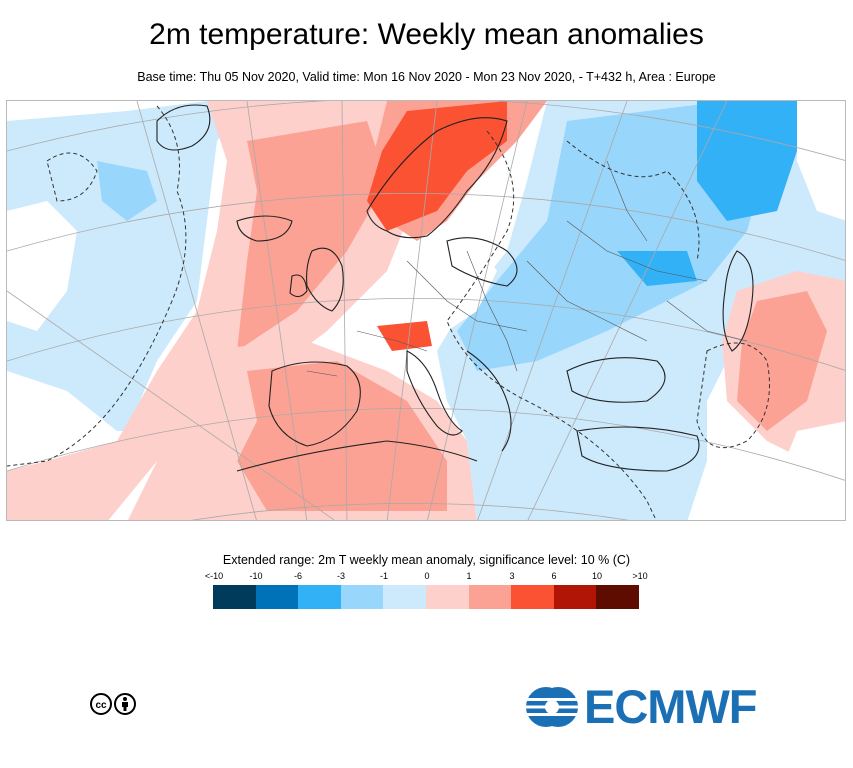 This screenshot has width=853, height=768. What do you see at coordinates (738, 301) in the screenshot?
I see `caspian-coast` at bounding box center [738, 301].